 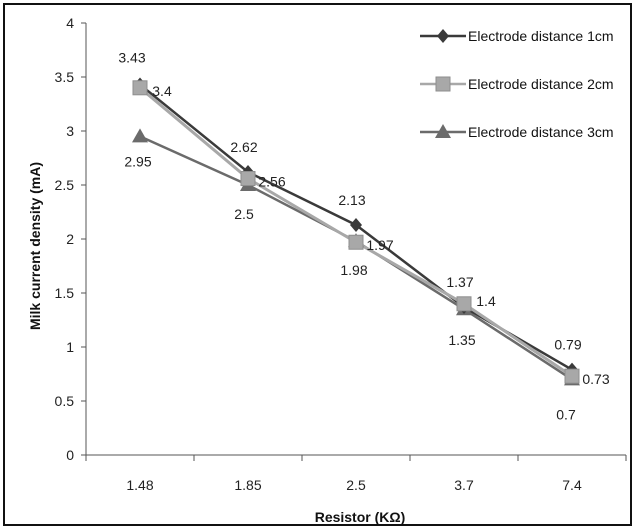 I want to click on x-tick-label: 7.4, so click(x=572, y=485).